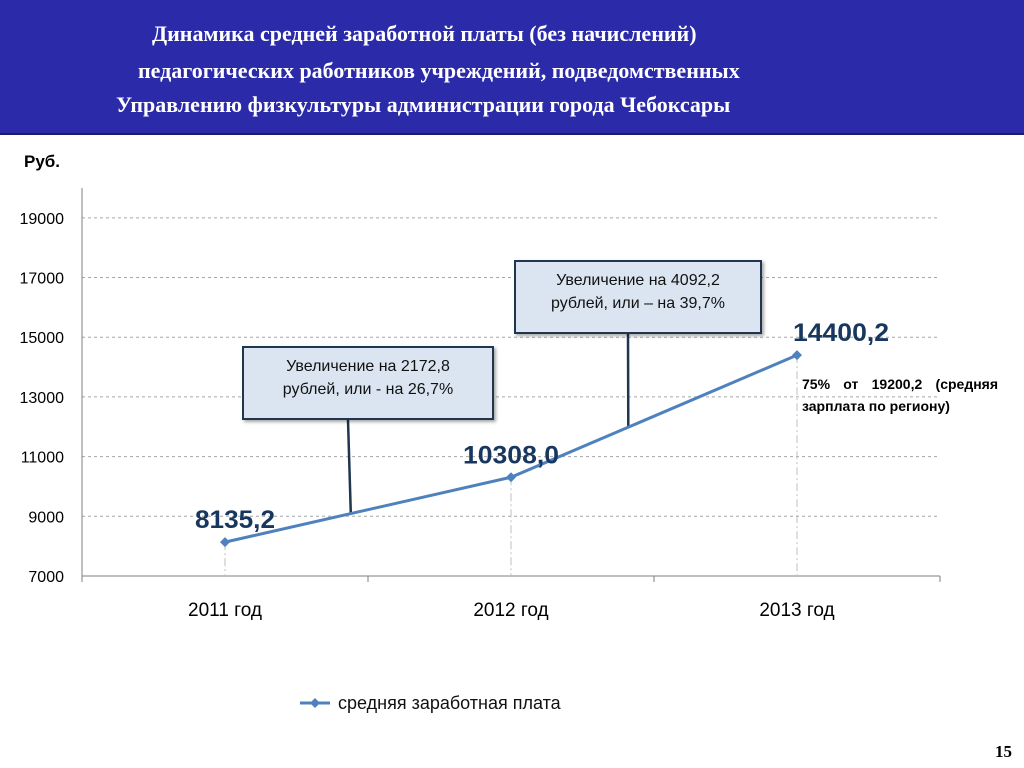  I want to click on data-points, so click(511, 449).